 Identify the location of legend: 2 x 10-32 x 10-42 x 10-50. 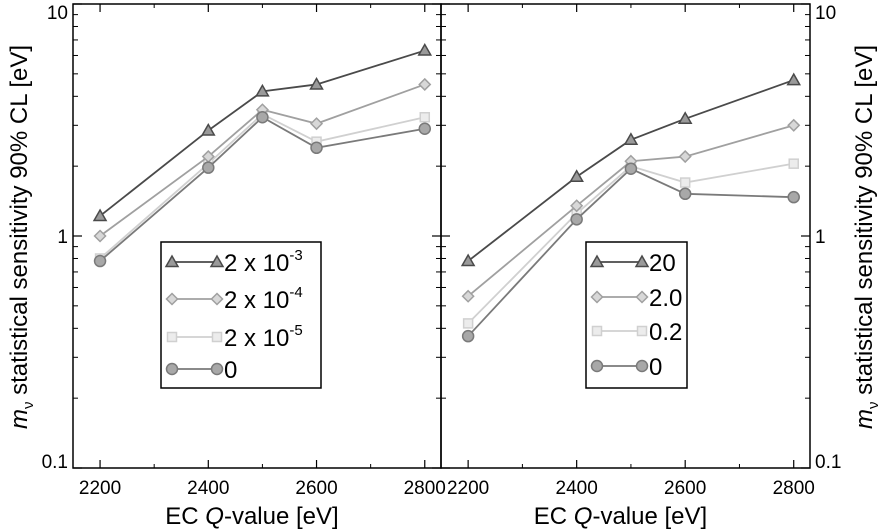
(241, 315).